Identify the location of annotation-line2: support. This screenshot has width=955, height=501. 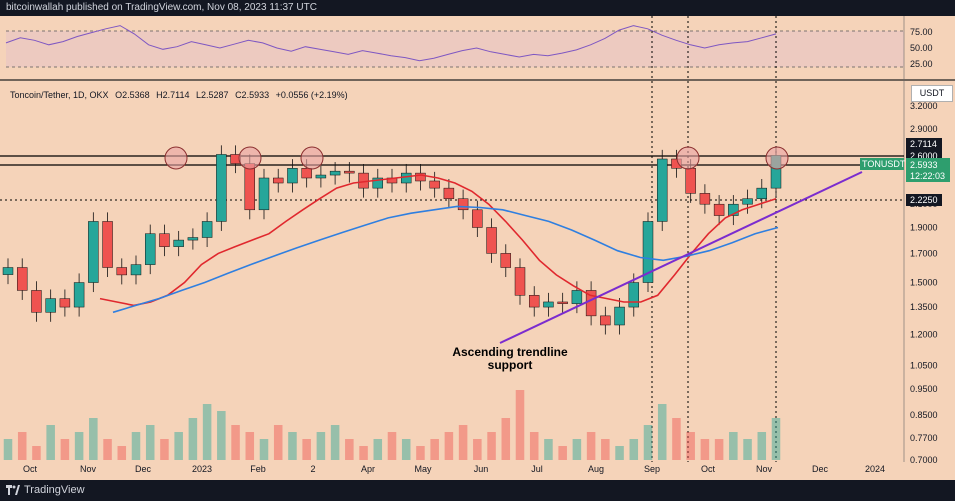
(510, 365).